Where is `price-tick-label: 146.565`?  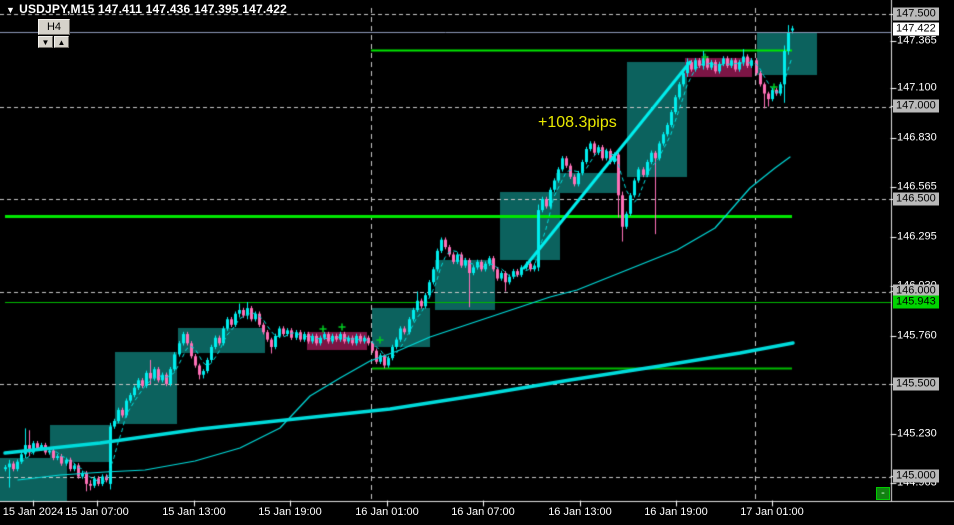 price-tick-label: 146.565 is located at coordinates (917, 186).